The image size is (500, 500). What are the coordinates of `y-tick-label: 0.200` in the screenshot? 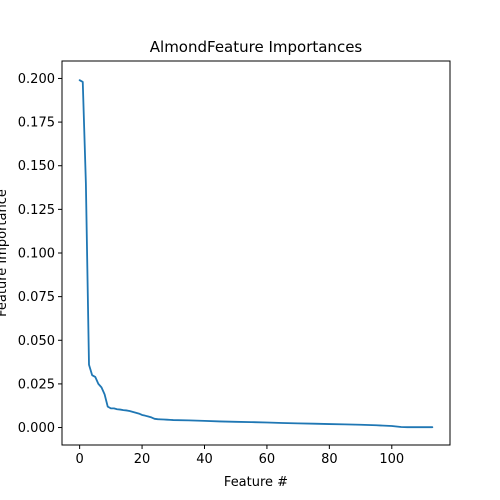 It's located at (36, 79).